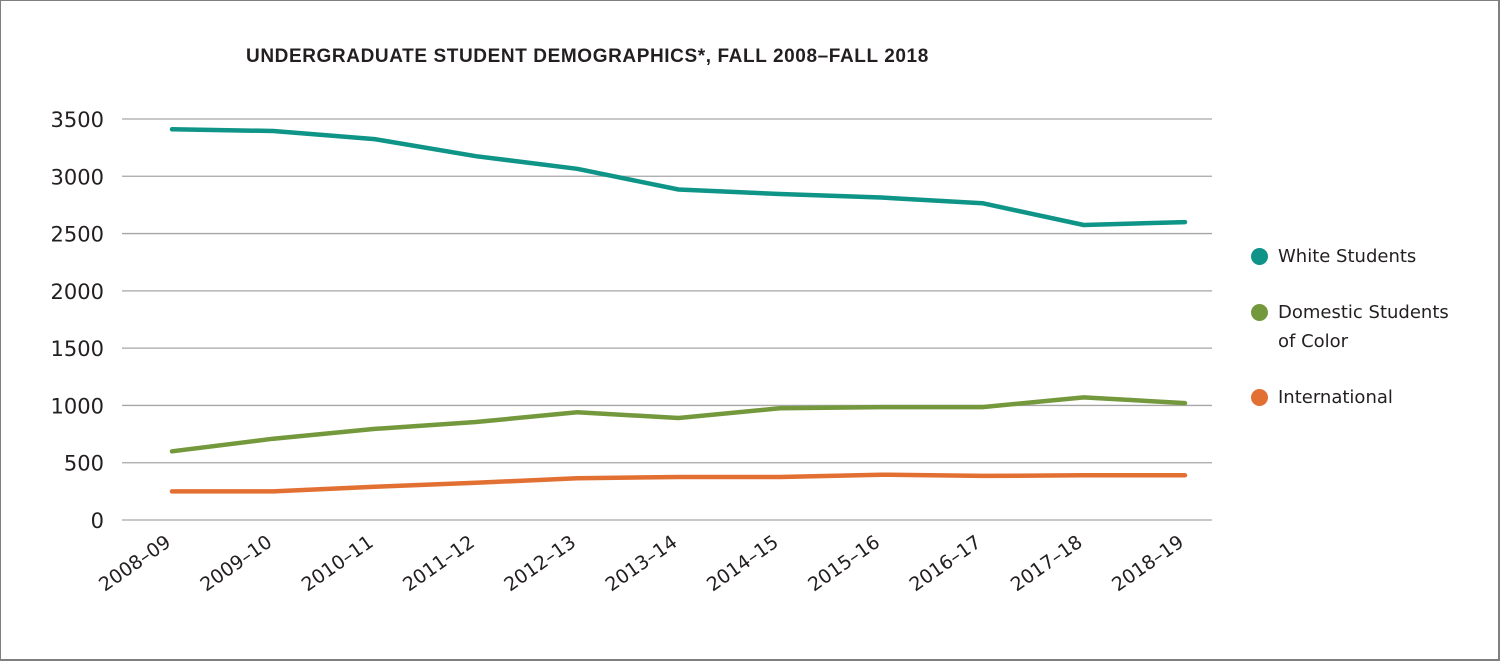 The height and width of the screenshot is (661, 1500). Describe the element at coordinates (1148, 563) in the screenshot. I see `x-tick-label: 2018–19` at that location.